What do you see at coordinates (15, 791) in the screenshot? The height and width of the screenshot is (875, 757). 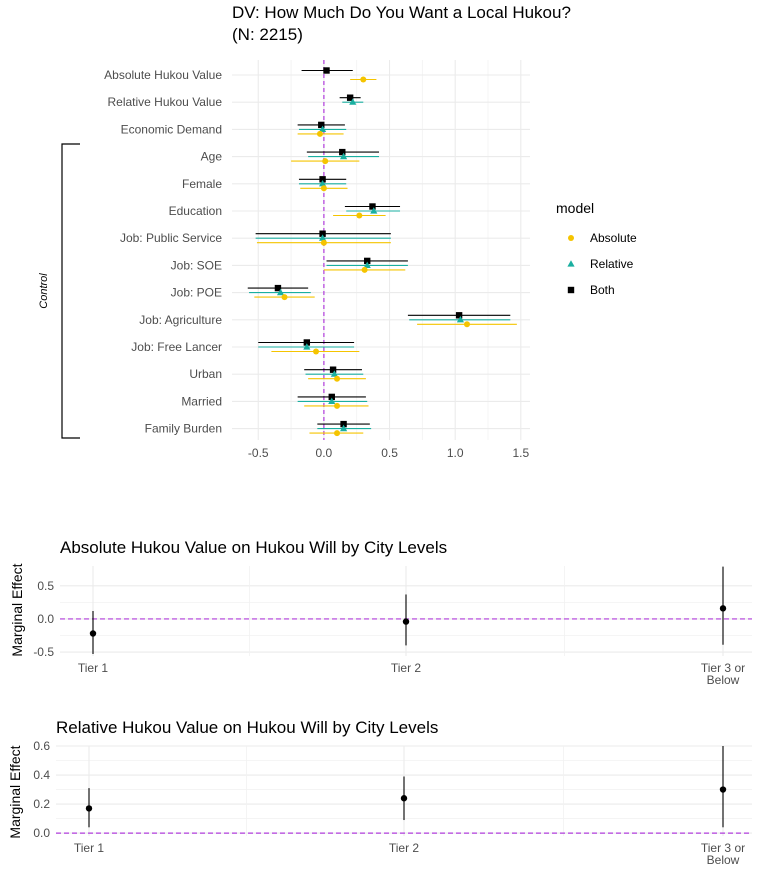 I see `relative-me-ylabel: Marginal Effect` at bounding box center [15, 791].